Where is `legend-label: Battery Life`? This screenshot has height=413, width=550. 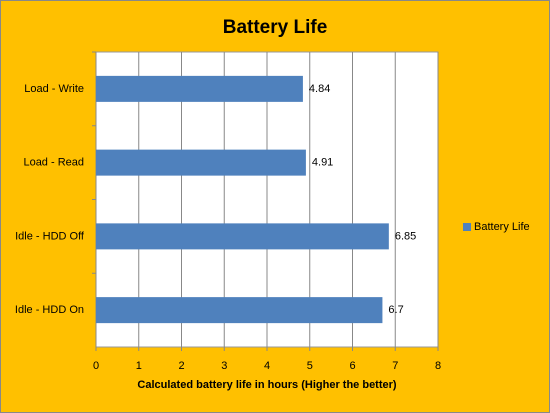 legend-label: Battery Life is located at coordinates (502, 227).